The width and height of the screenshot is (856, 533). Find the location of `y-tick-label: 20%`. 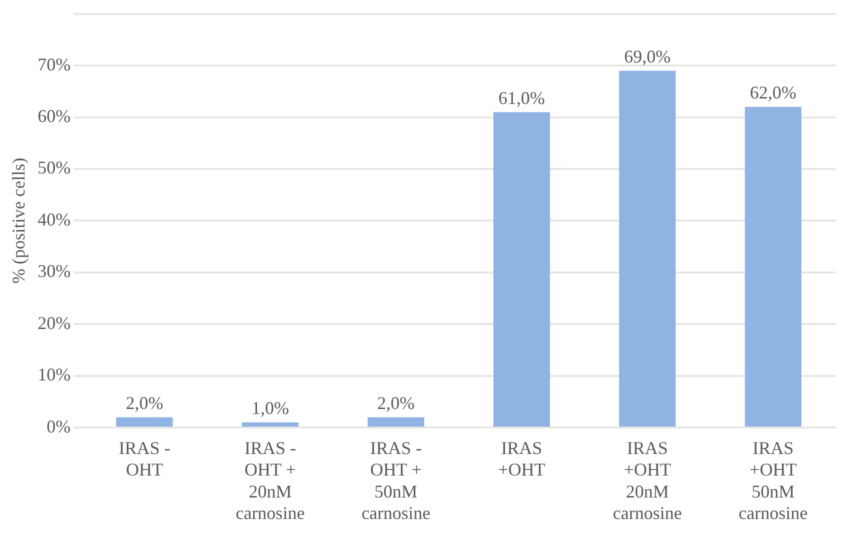

y-tick-label: 20% is located at coordinates (54, 322).